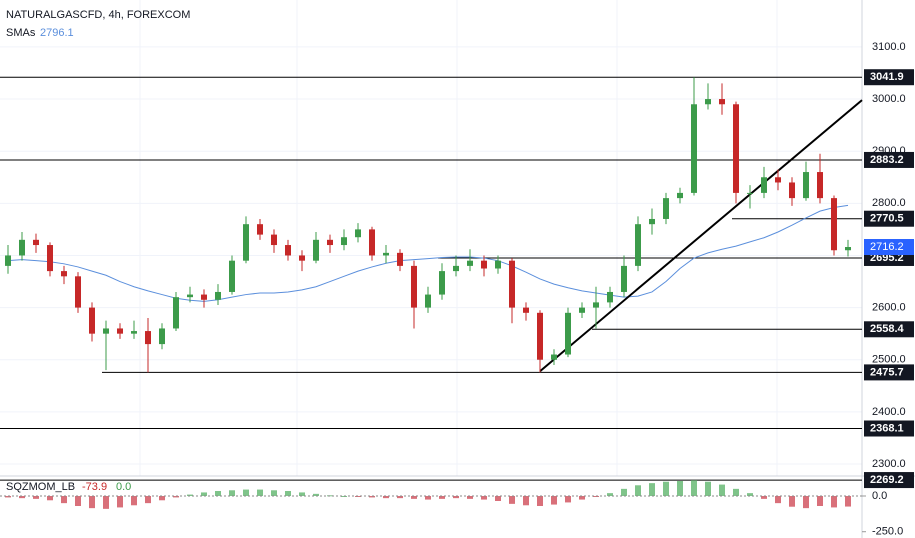 This screenshot has height=538, width=915. Describe the element at coordinates (40, 487) in the screenshot. I see `momentum-name: SQZMOM_LB` at that location.